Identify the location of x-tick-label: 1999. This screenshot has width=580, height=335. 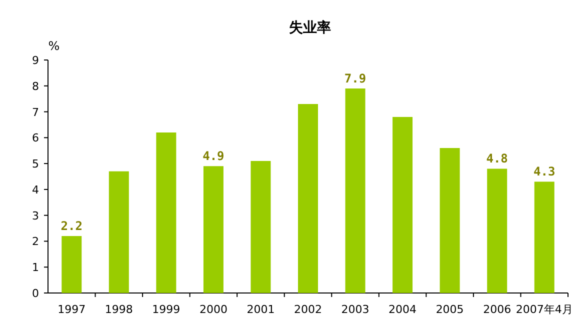
(166, 309).